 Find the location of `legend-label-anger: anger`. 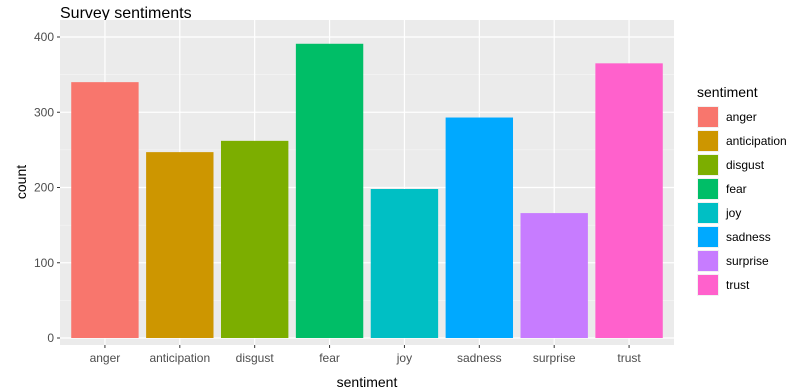

legend-label-anger: anger is located at coordinates (741, 117).